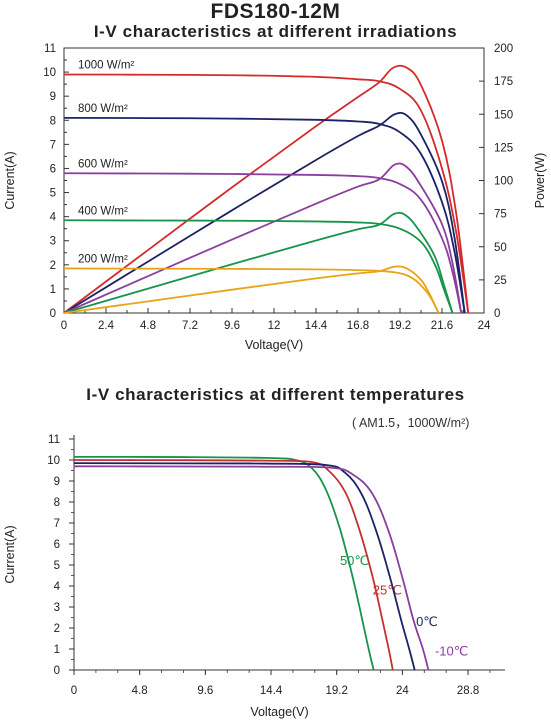 The height and width of the screenshot is (720, 551). What do you see at coordinates (497, 314) in the screenshot?
I see `y2-tick-label: 0` at bounding box center [497, 314].